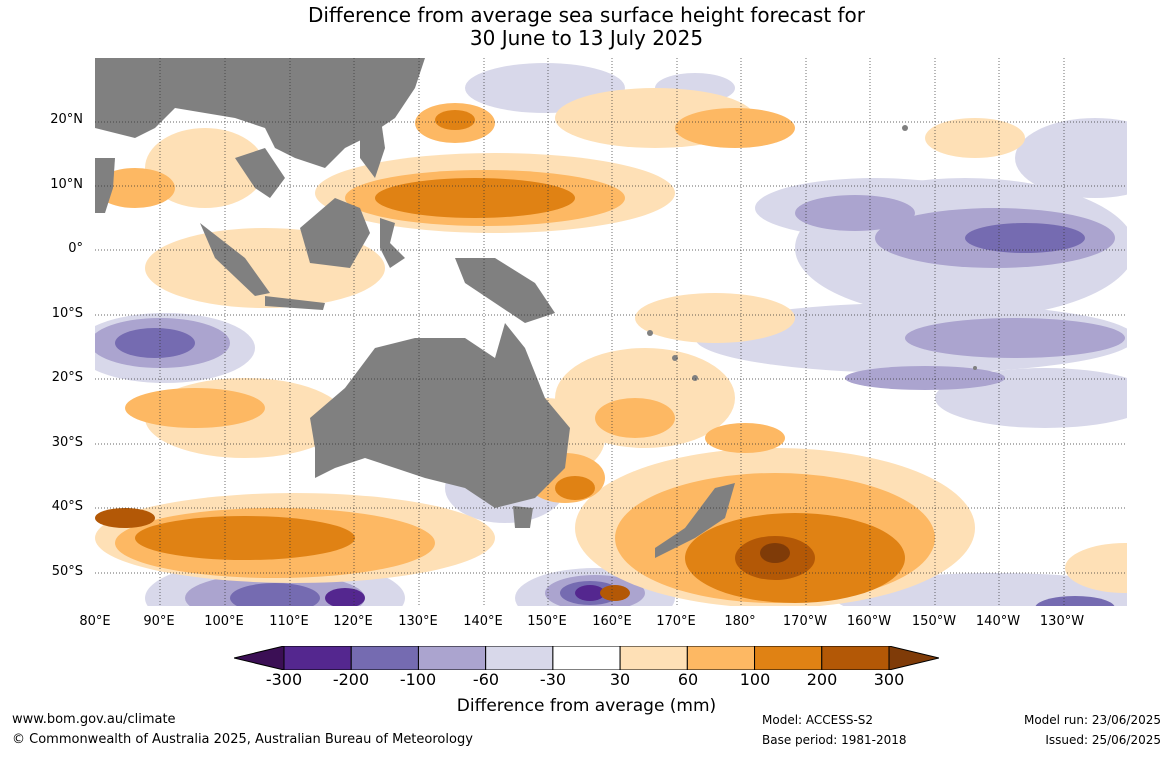 This screenshot has width=1173, height=770. What do you see at coordinates (688, 679) in the screenshot?
I see `colorbar-label: 60` at bounding box center [688, 679].